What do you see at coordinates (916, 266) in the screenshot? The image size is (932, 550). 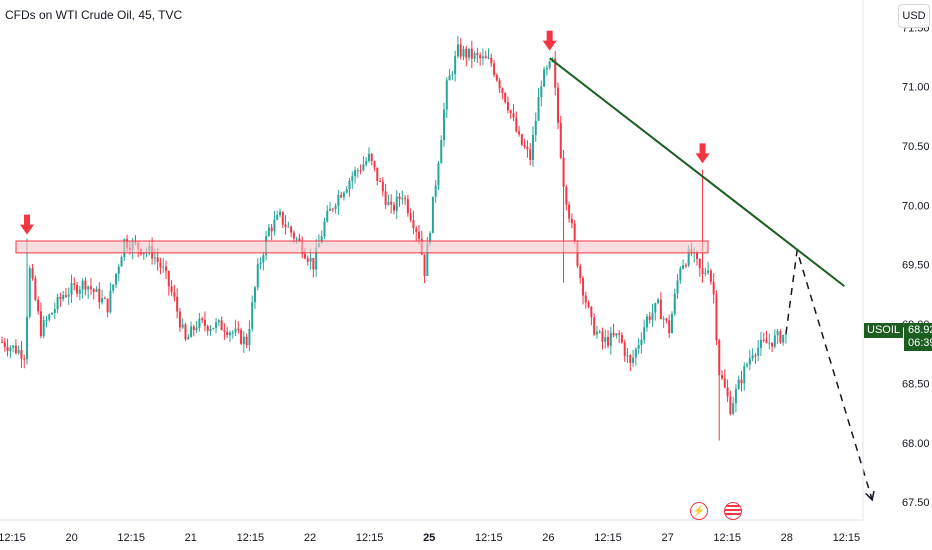 I see `y-tick-label: 69.50` at bounding box center [916, 266].